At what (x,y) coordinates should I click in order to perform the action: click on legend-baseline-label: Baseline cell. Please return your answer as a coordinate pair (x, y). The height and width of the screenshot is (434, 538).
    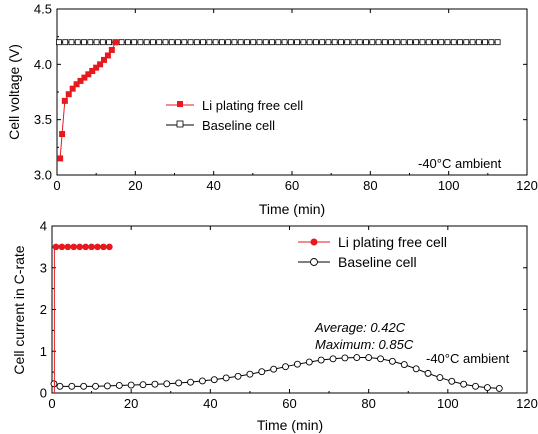
    Looking at the image, I should click on (238, 125).